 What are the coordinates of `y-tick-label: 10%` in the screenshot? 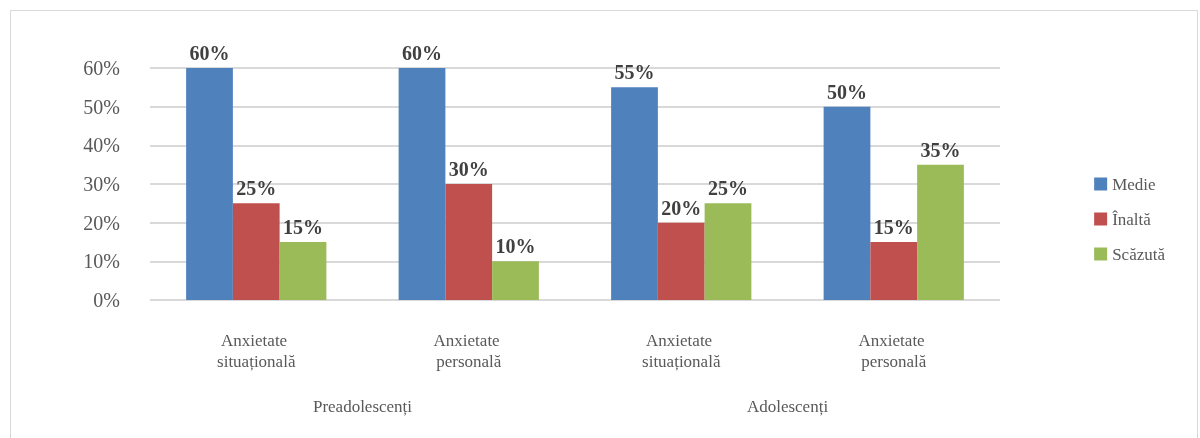 It's located at (101, 261).